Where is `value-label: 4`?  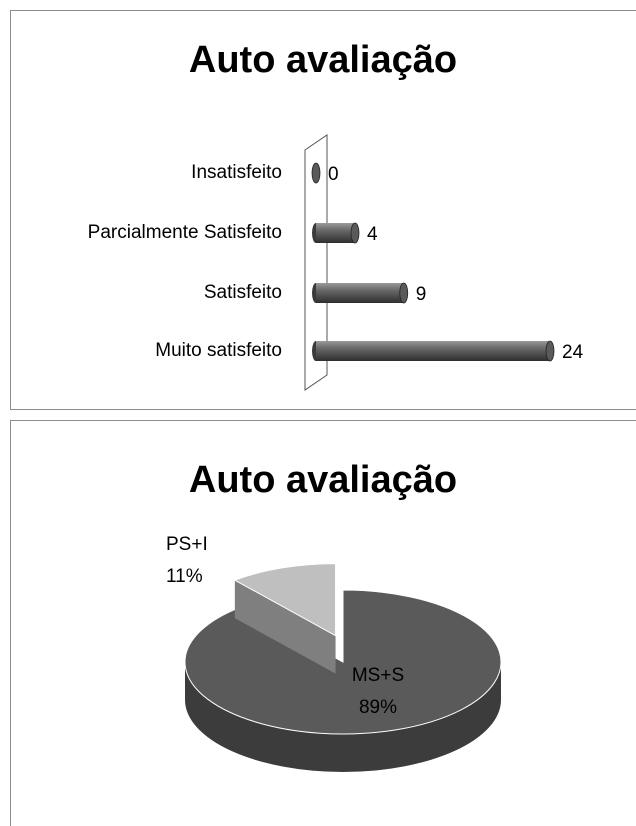 value-label: 4 is located at coordinates (372, 234).